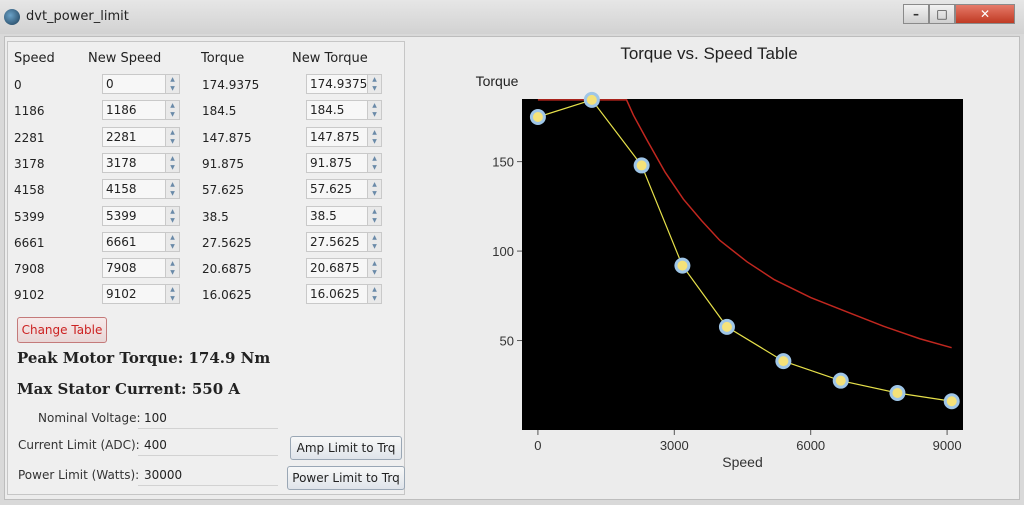 This screenshot has width=1024, height=505. What do you see at coordinates (208, 419) in the screenshot?
I see `nominal-voltage-field: 100` at bounding box center [208, 419].